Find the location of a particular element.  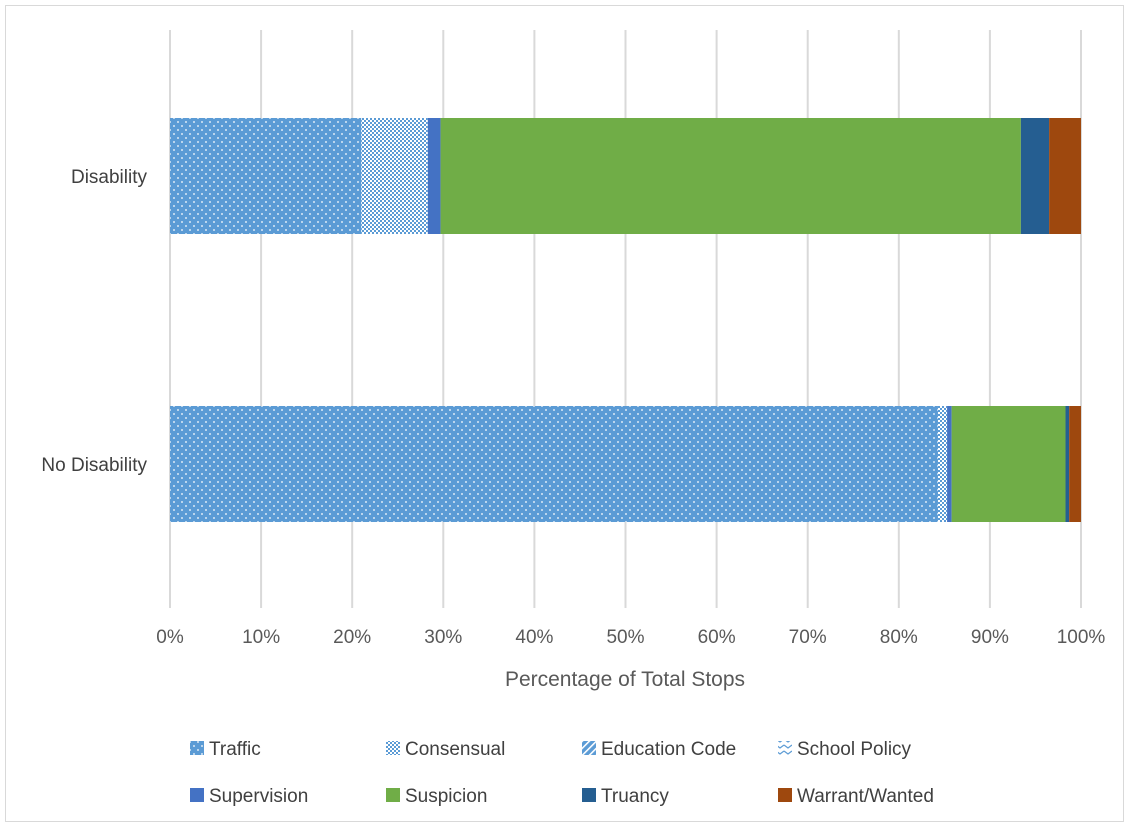

category-label: Disability is located at coordinates (109, 177).